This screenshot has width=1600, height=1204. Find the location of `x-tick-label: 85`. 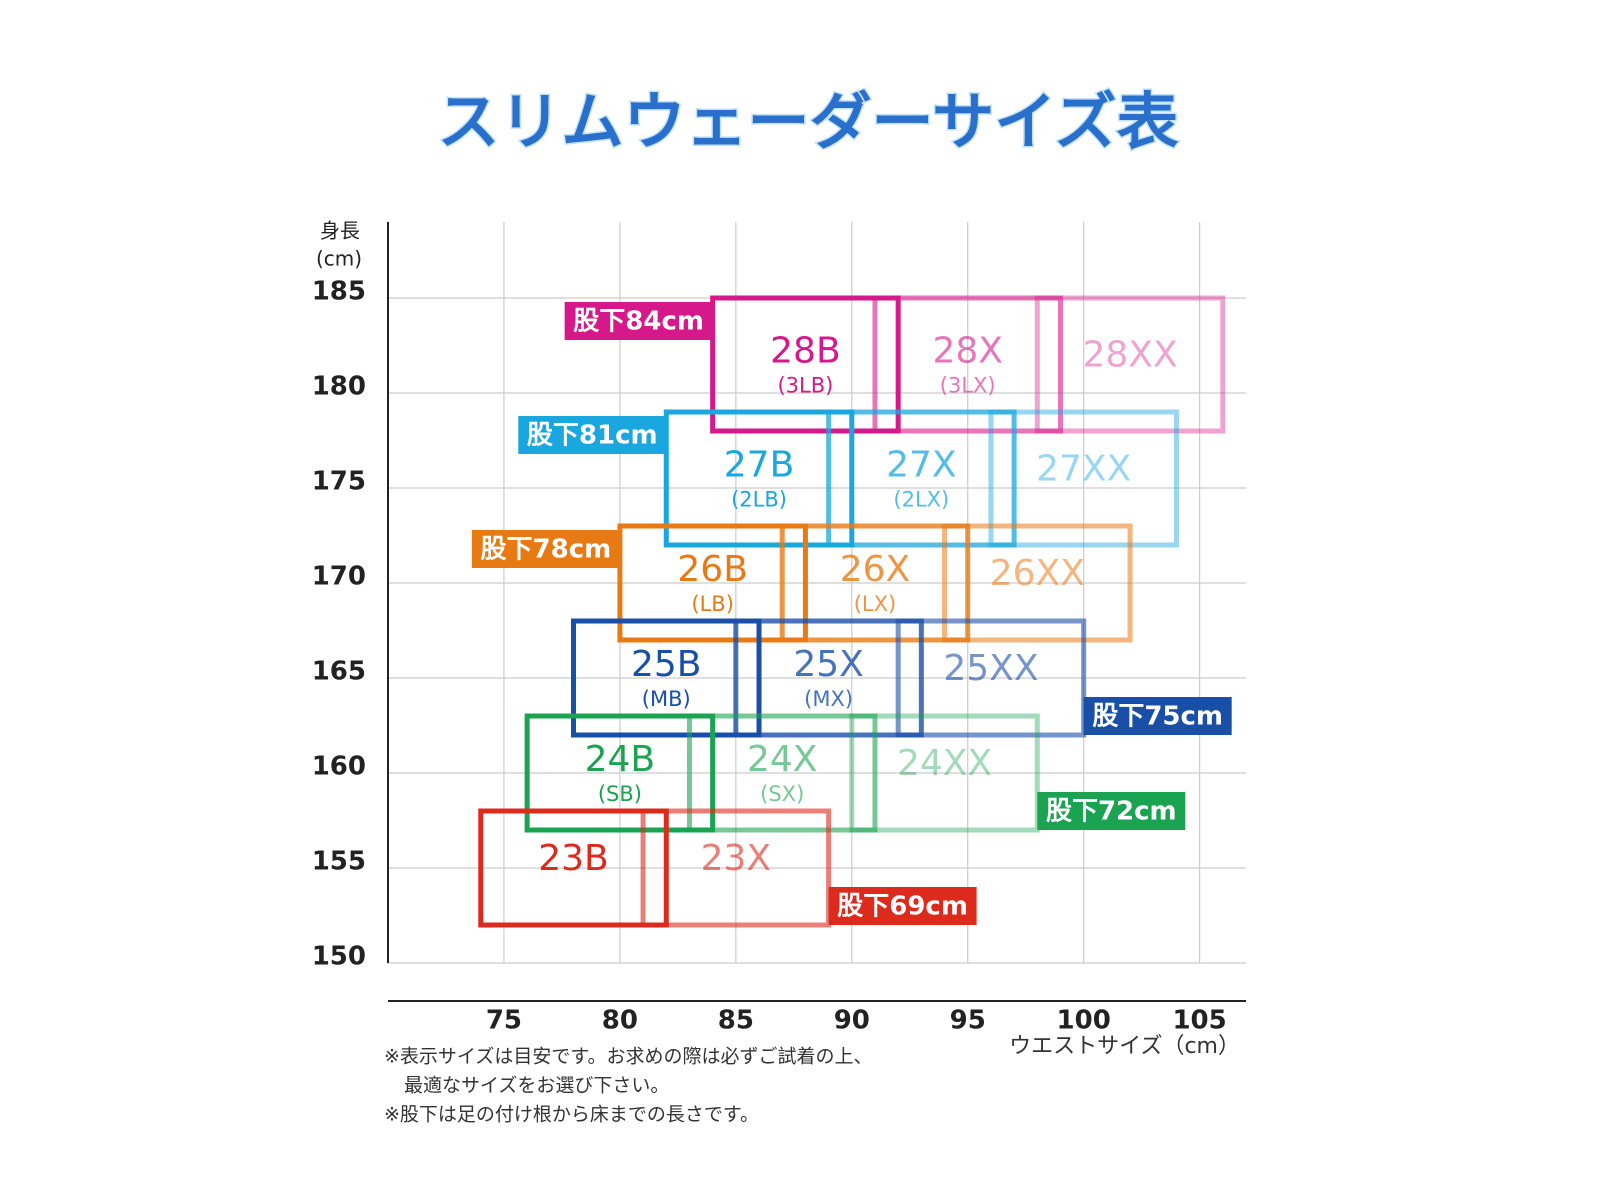

x-tick-label: 85 is located at coordinates (736, 1021).